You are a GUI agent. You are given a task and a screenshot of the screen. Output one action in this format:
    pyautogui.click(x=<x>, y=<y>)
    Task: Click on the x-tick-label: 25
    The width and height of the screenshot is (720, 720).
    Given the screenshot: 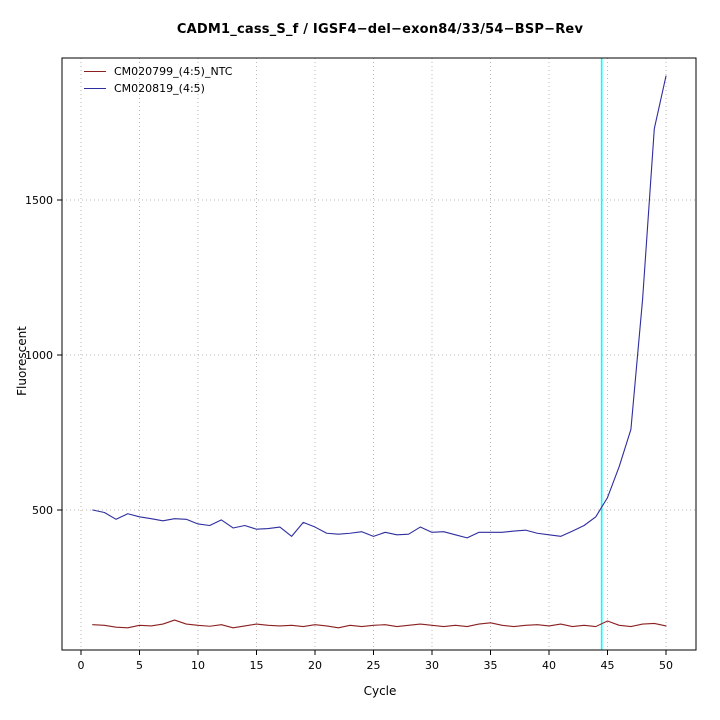 What is the action you would take?
    pyautogui.click(x=374, y=665)
    